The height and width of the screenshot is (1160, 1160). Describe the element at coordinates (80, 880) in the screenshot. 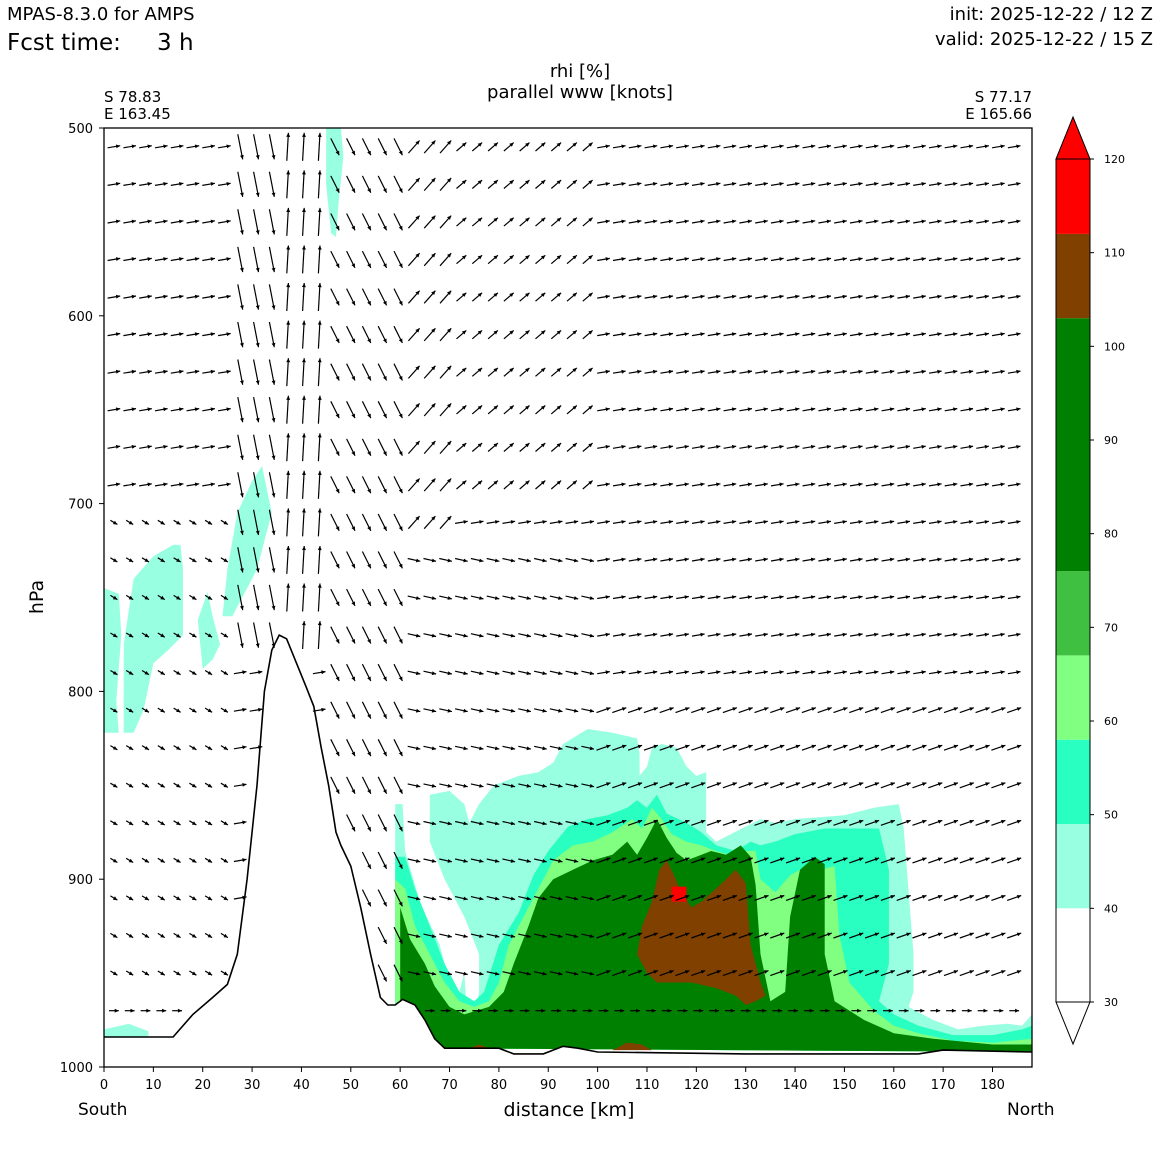

I see `y-tick-label: 900` at that location.